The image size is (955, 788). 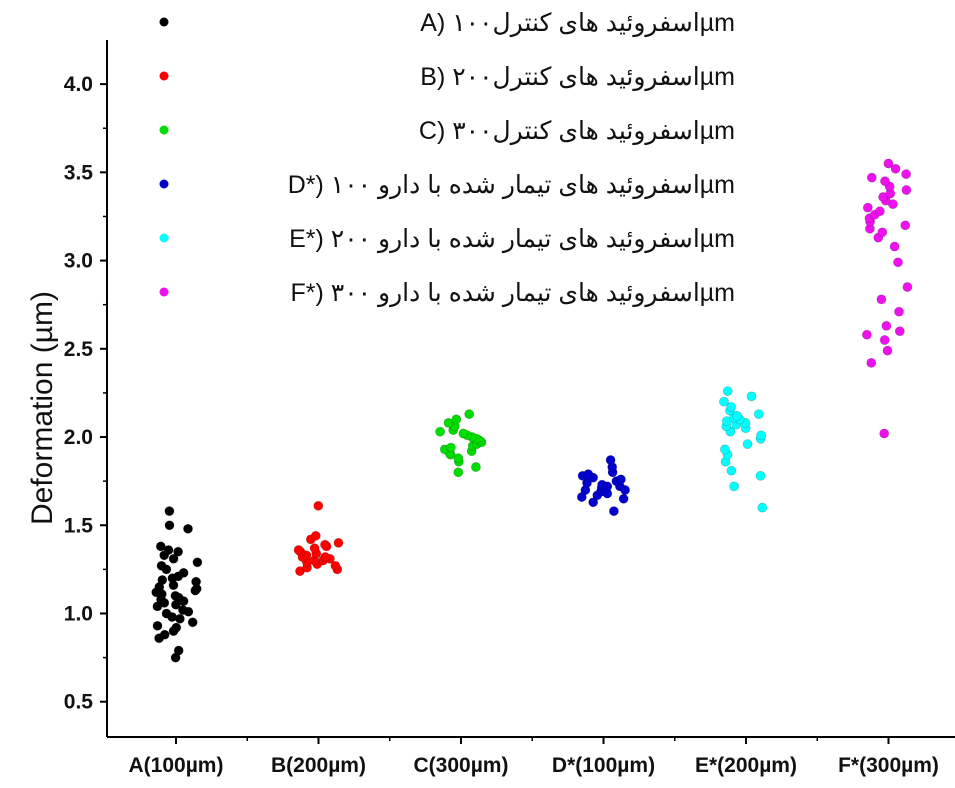 What do you see at coordinates (577, 77) in the screenshot?
I see `legend-label: B) اسفروئید های کنترل۲۰۰µm` at bounding box center [577, 77].